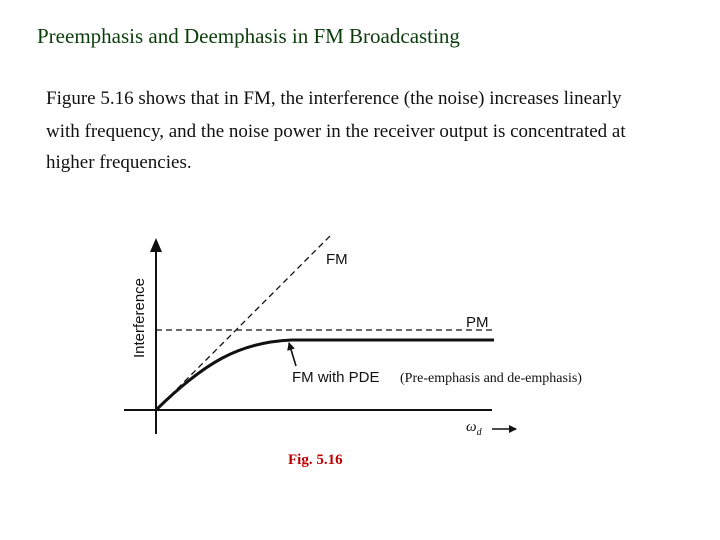  I want to click on paragraph-line-3: higher frequencies., so click(119, 162).